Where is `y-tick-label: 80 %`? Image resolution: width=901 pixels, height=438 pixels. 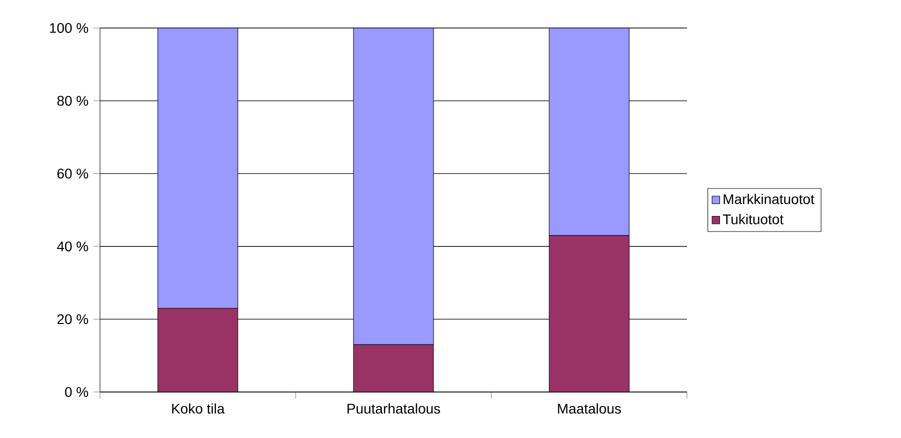 y-tick-label: 80 % is located at coordinates (72, 101).